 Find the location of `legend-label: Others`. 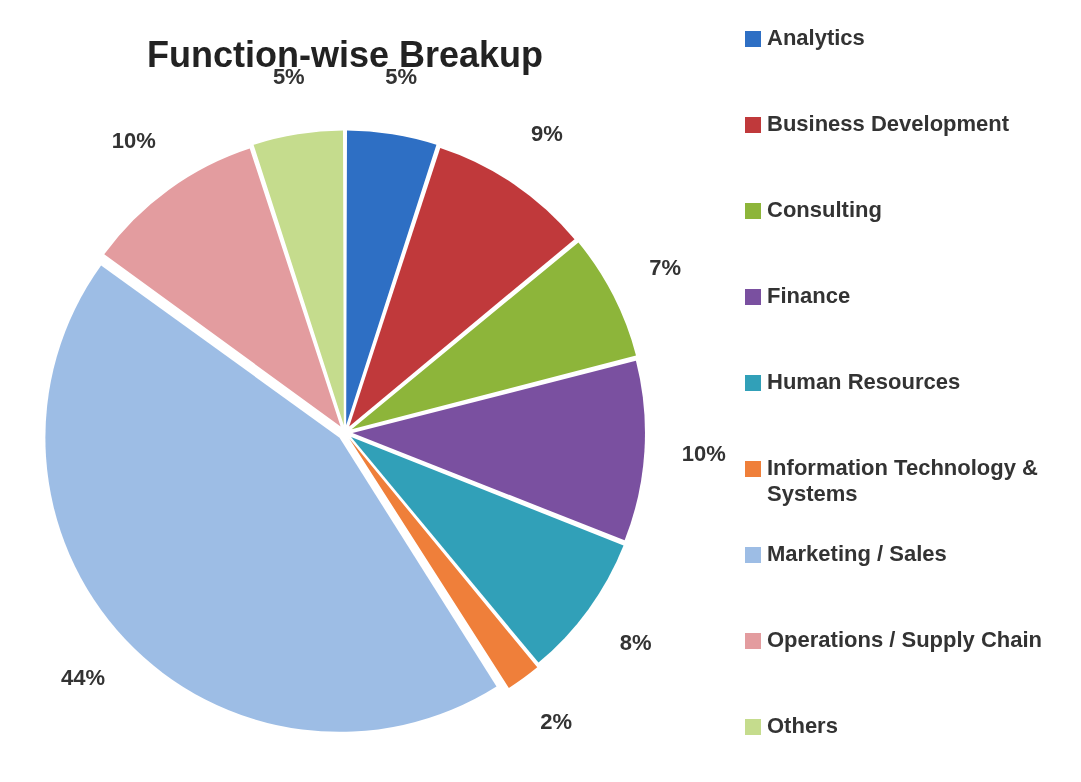

legend-label: Others is located at coordinates (802, 726).